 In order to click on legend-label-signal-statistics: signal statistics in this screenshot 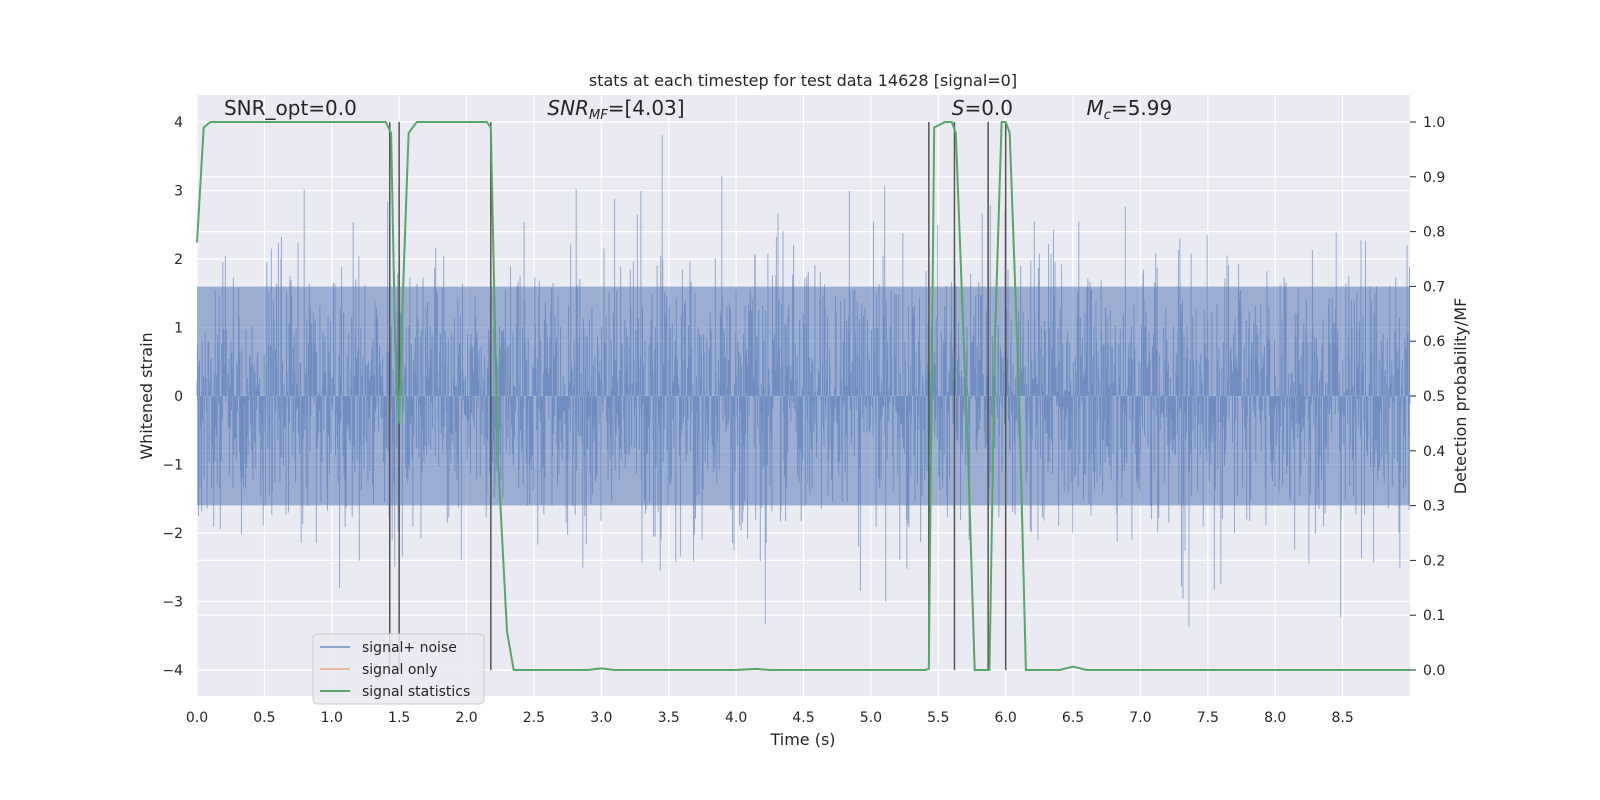, I will do `click(416, 692)`.